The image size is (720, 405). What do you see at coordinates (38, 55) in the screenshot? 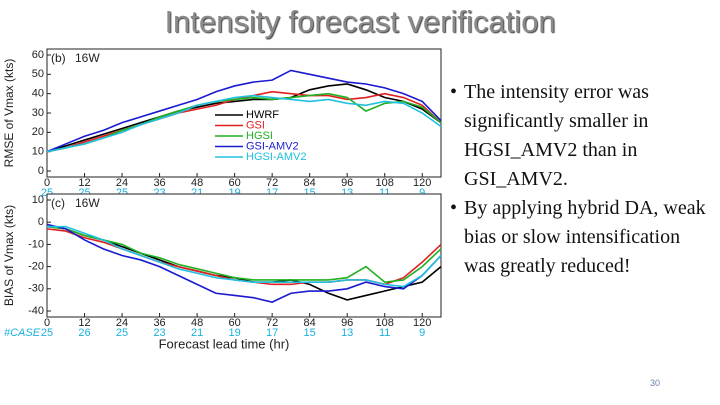
I see `y-tick-label: 60` at bounding box center [38, 55].